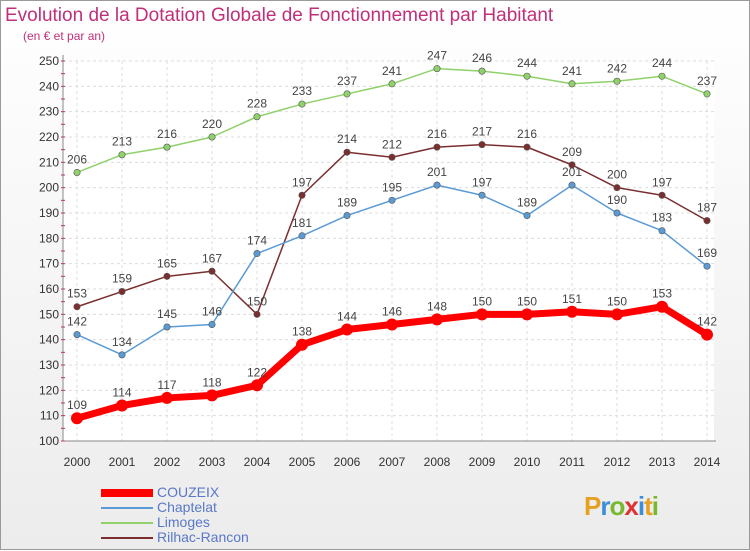 The width and height of the screenshot is (750, 551). What do you see at coordinates (662, 218) in the screenshot?
I see `data-label: 183` at bounding box center [662, 218].